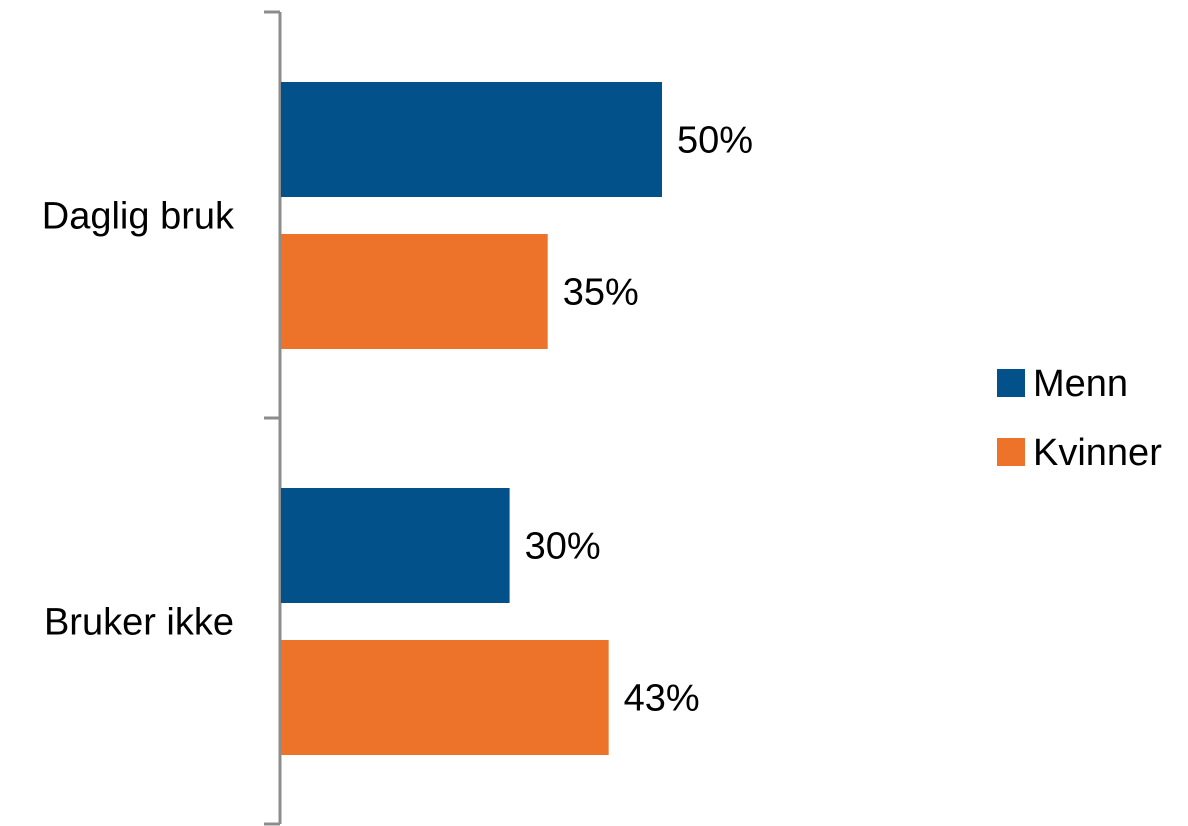 Image resolution: width=1188 pixels, height=826 pixels. Describe the element at coordinates (563, 547) in the screenshot. I see `data-label: 30%` at that location.